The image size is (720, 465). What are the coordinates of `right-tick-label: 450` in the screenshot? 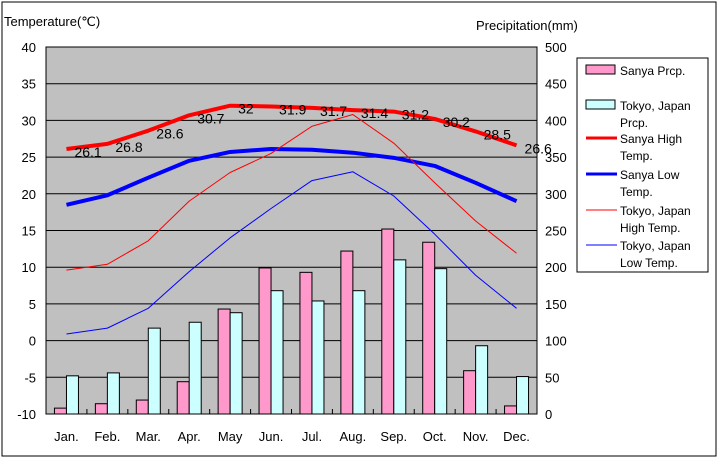 It's located at (556, 84).